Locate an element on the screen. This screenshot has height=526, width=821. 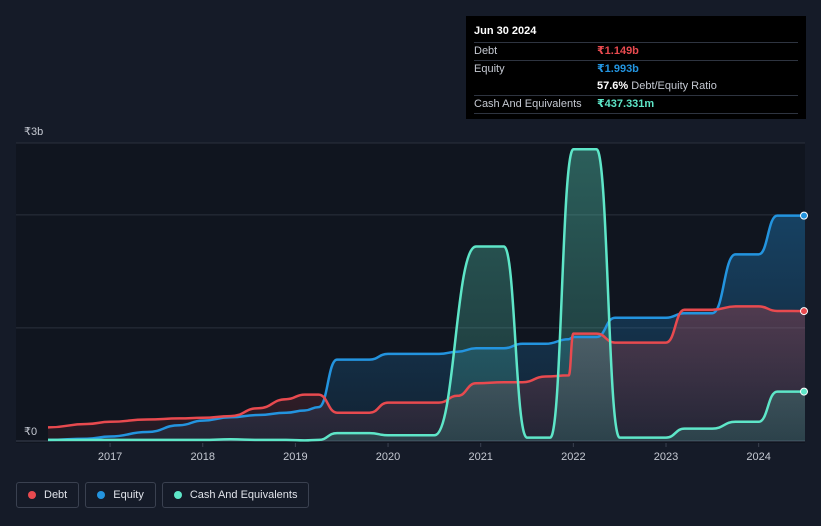
legend-dot-debt is located at coordinates (32, 495).